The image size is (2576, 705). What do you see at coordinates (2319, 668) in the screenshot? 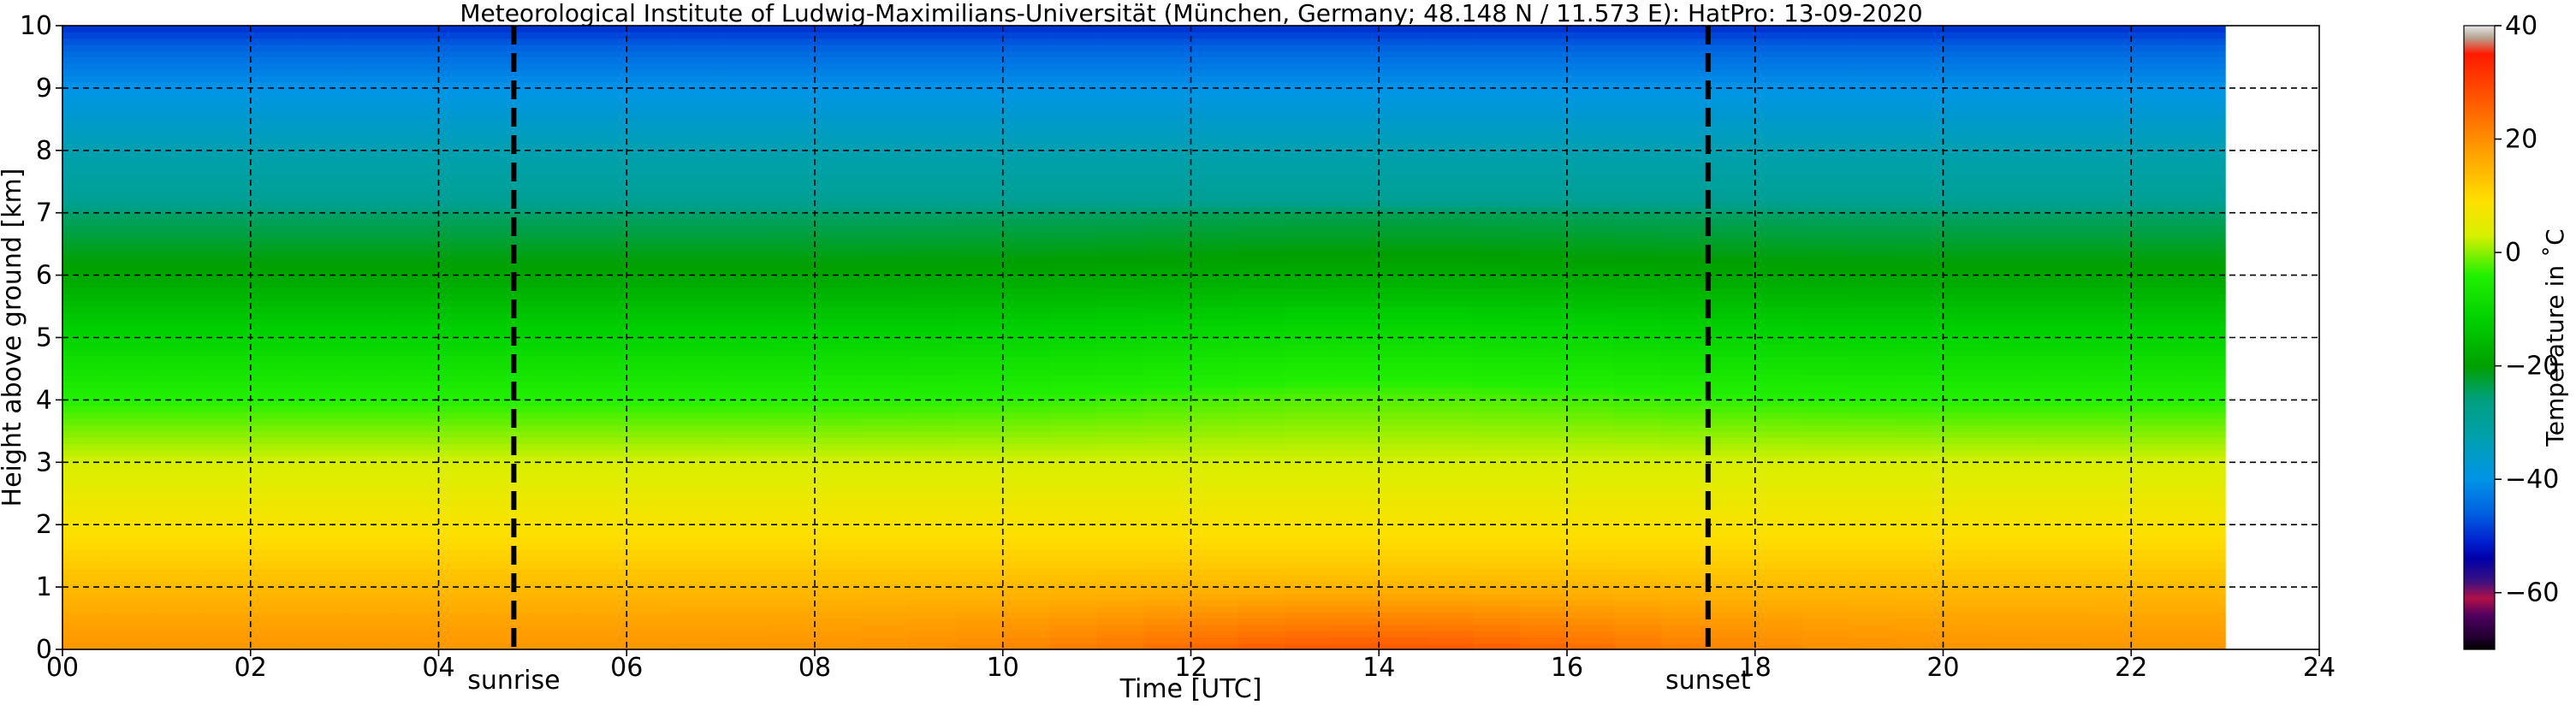
I see `x-tick-label: 24` at bounding box center [2319, 668].